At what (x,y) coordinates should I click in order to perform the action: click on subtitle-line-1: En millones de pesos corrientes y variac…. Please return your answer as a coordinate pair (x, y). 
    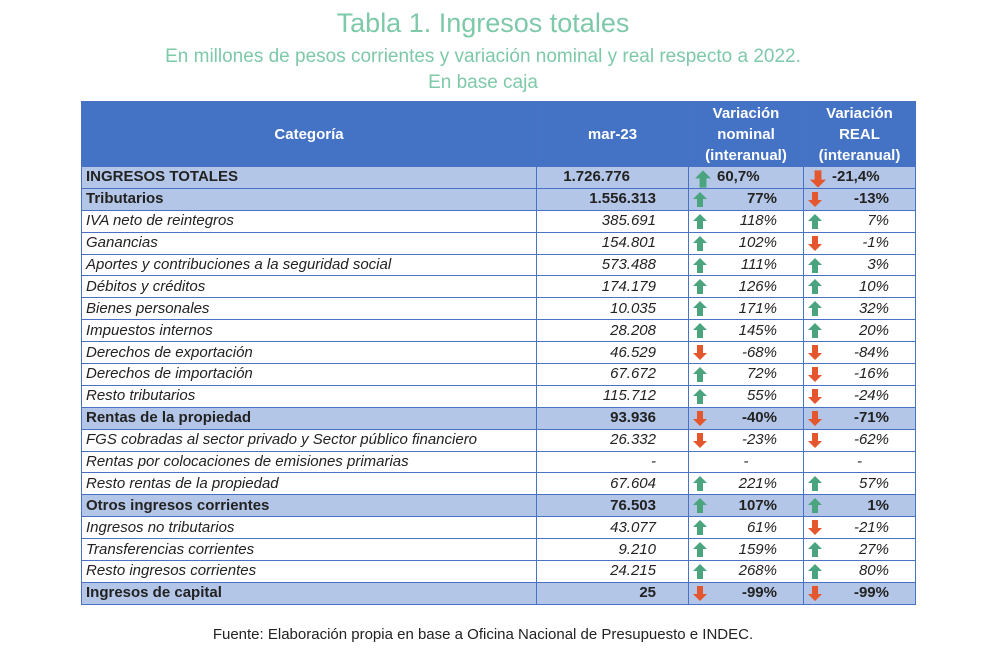
    Looking at the image, I should click on (483, 56).